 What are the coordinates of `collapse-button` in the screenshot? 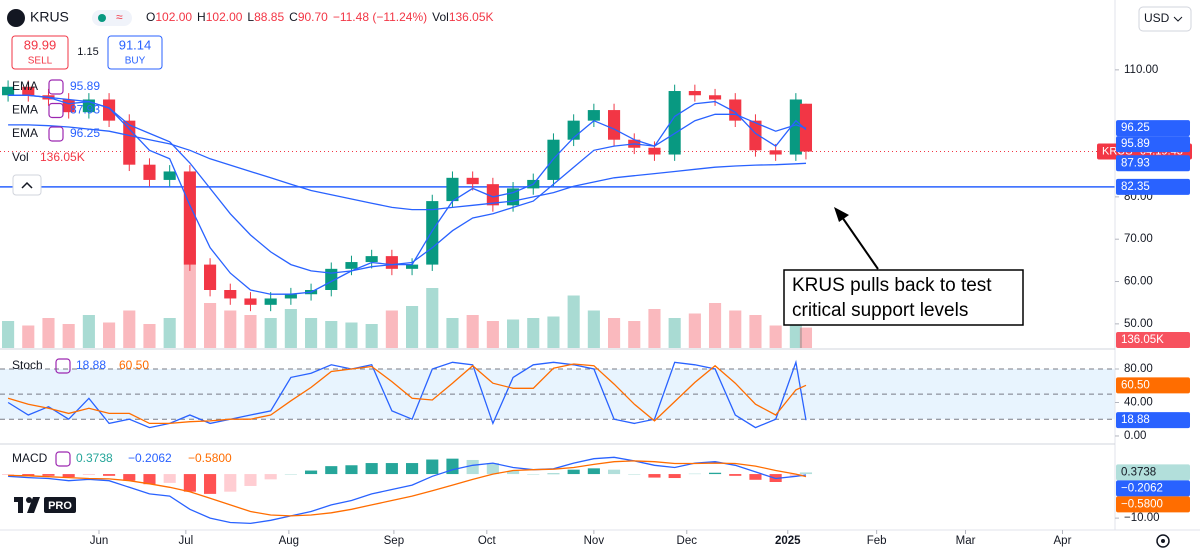 It's located at (27, 185).